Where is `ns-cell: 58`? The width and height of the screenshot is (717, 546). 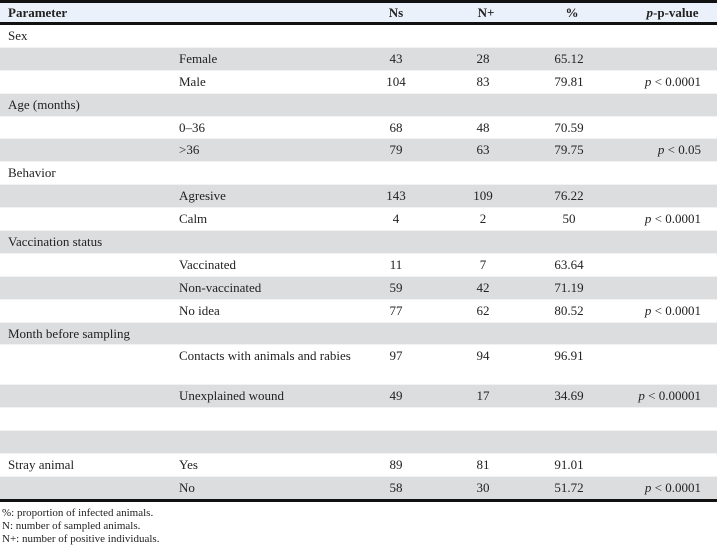 ns-cell: 58 is located at coordinates (396, 488).